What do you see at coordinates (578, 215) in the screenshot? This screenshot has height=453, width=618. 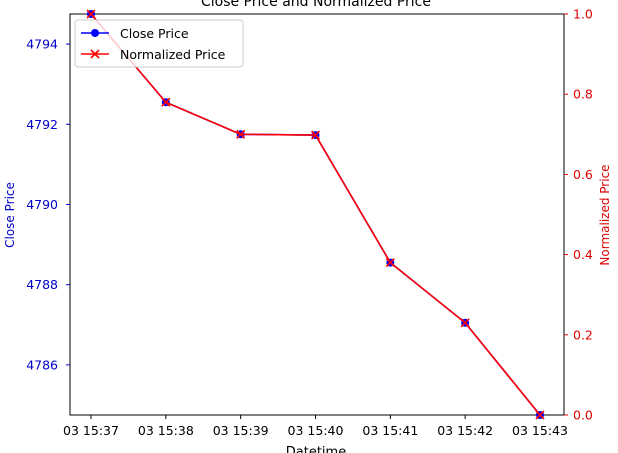 I see `y-ticks-right: 0.0 0.2 0.4 0.6 0.8 1.0` at bounding box center [578, 215].